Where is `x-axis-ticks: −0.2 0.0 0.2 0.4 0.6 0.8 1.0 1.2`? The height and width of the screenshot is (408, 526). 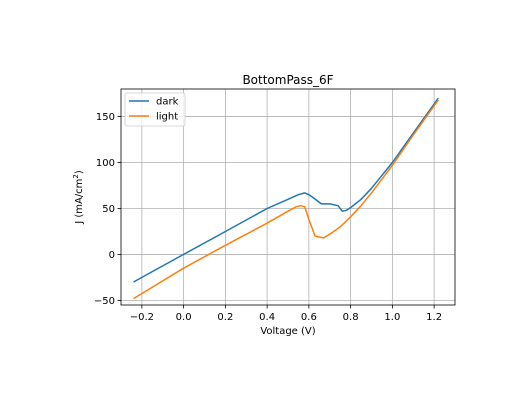
x-axis-ticks: −0.2 0.0 0.2 0.4 0.6 0.8 1.0 1.2 is located at coordinates (286, 314).